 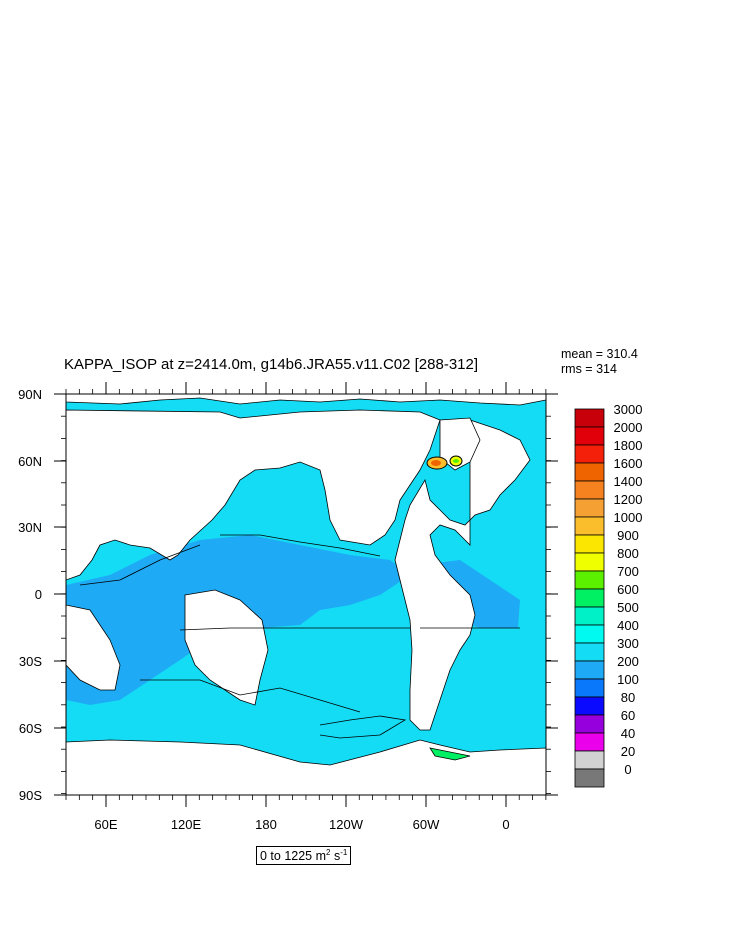 What do you see at coordinates (38, 594) in the screenshot?
I see `lat-label: 0` at bounding box center [38, 594].